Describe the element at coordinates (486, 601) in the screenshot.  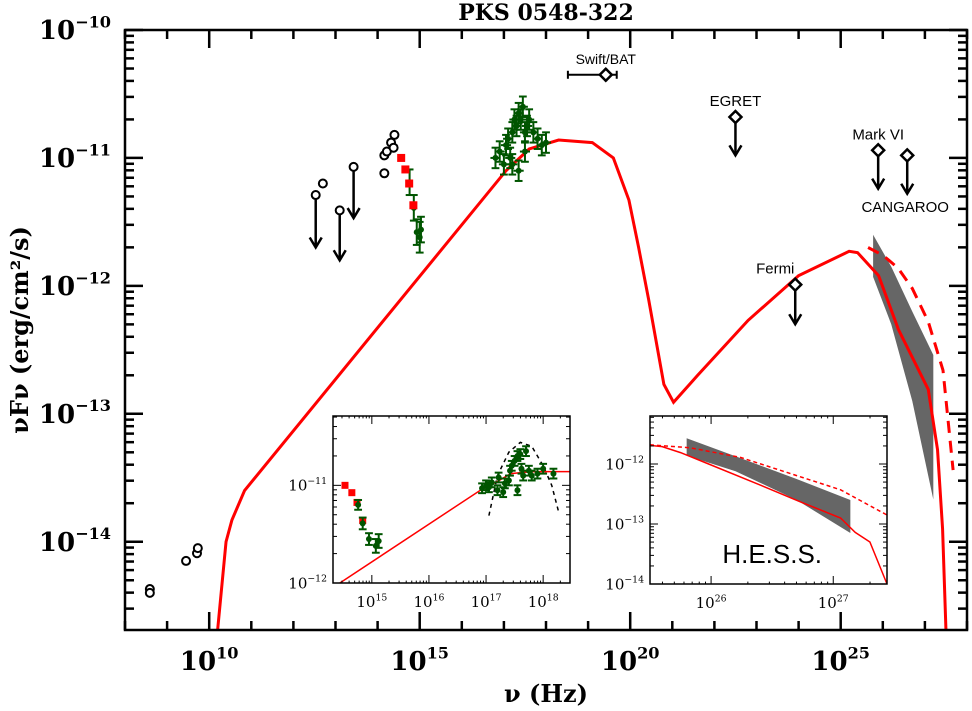
I see `x-tick-label: 1017` at that location.